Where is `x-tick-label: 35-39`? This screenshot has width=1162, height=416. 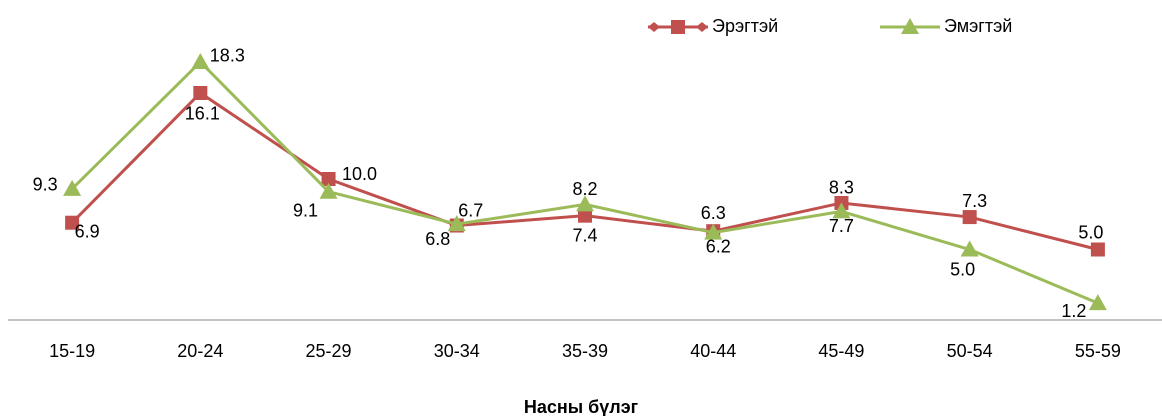 x-tick-label: 35-39 is located at coordinates (585, 351).